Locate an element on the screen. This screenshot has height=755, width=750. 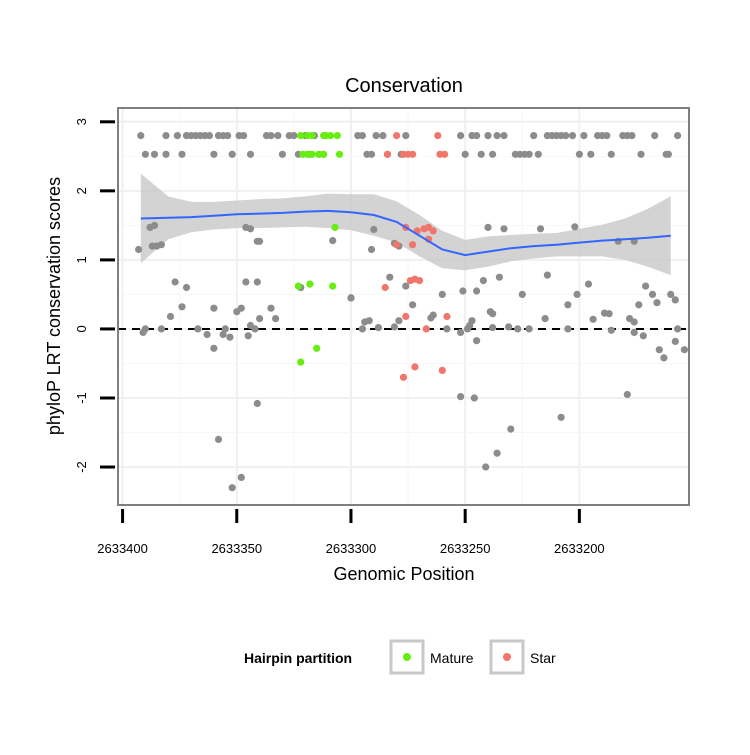
legend-label-star: Star is located at coordinates (543, 658).